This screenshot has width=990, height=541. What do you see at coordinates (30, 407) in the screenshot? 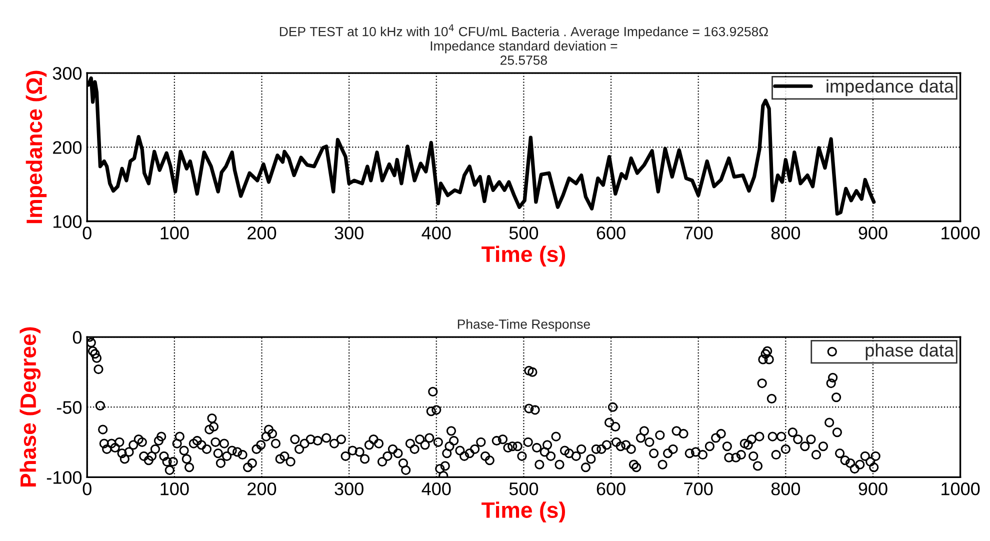
I see `y-axis-title: Phase (Degree)` at bounding box center [30, 407].